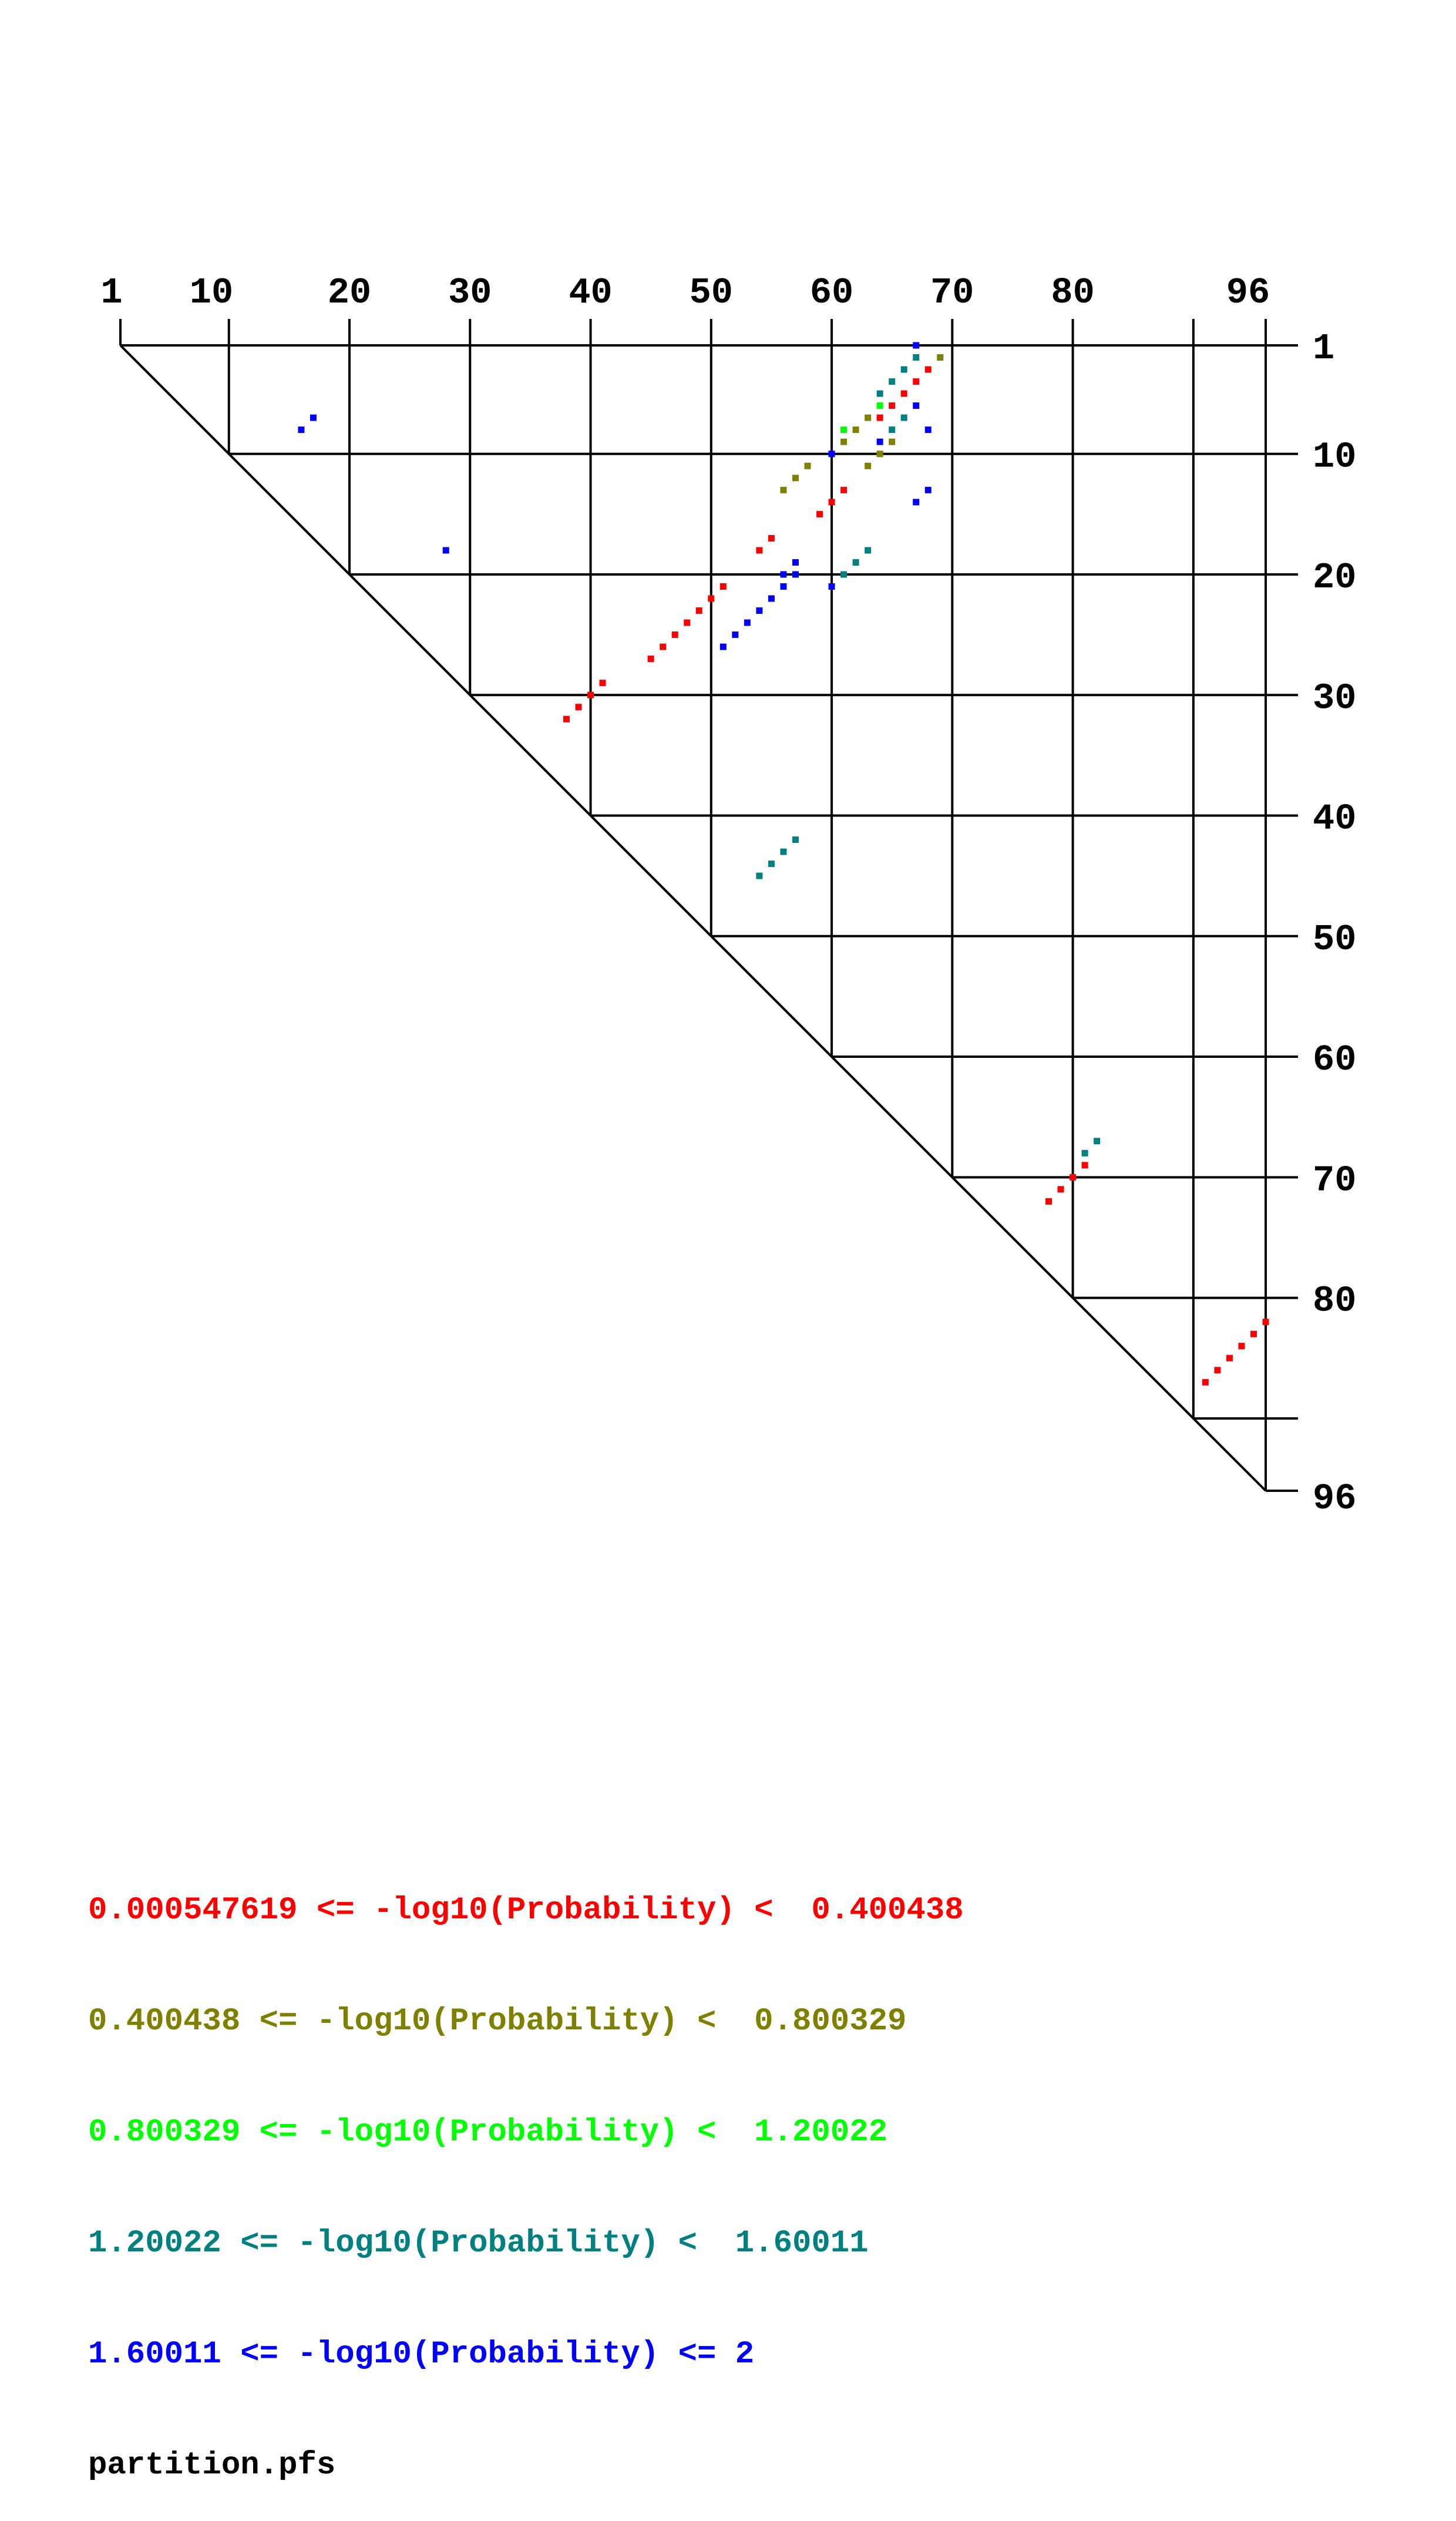 The image size is (1456, 2521). What do you see at coordinates (211, 293) in the screenshot?
I see `top-tick-label: 10` at bounding box center [211, 293].